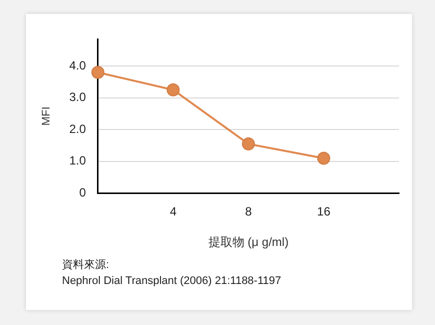  What do you see at coordinates (77, 97) in the screenshot?
I see `y-tick-label: 3.0` at bounding box center [77, 97].